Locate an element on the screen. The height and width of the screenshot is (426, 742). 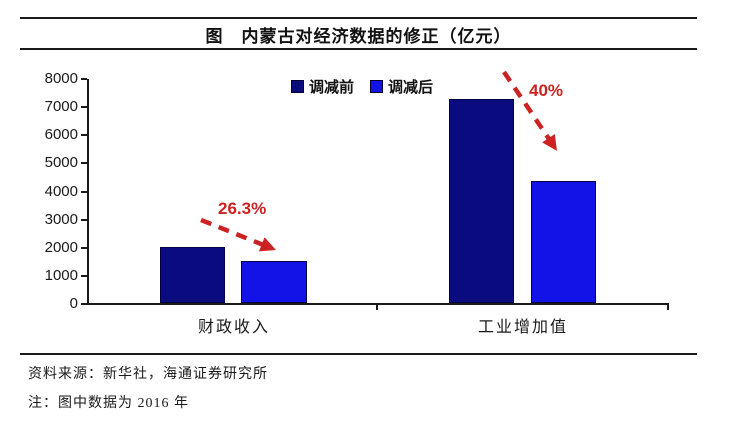
y-tick-label-6000: 6000 is located at coordinates (61, 135).